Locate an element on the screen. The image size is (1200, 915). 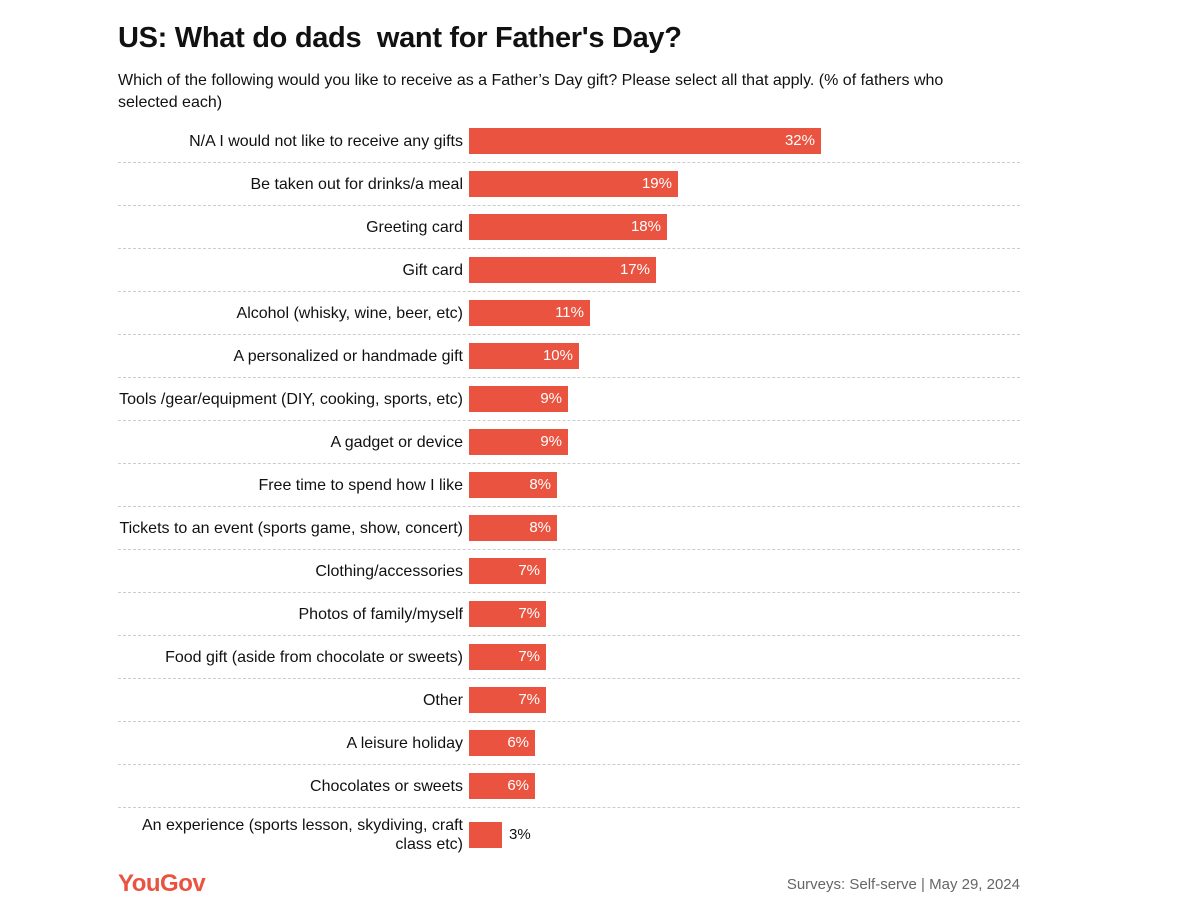
bar-row: Greeting card 18% is located at coordinates (569, 227).